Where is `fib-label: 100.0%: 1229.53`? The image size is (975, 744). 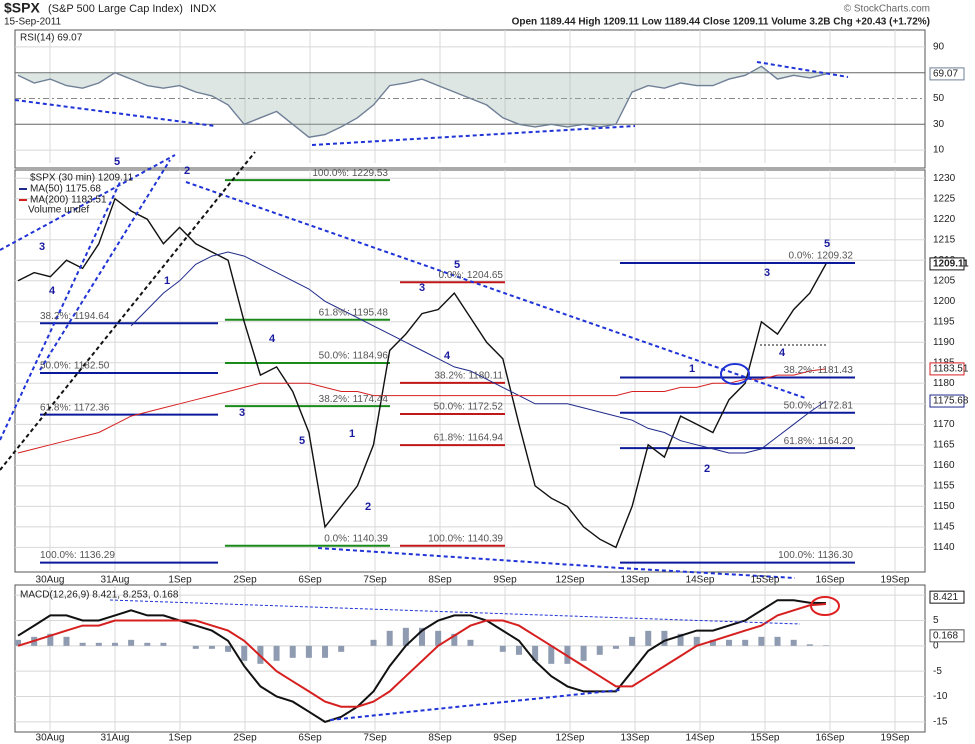
fib-label: 100.0%: 1229.53 is located at coordinates (350, 173).